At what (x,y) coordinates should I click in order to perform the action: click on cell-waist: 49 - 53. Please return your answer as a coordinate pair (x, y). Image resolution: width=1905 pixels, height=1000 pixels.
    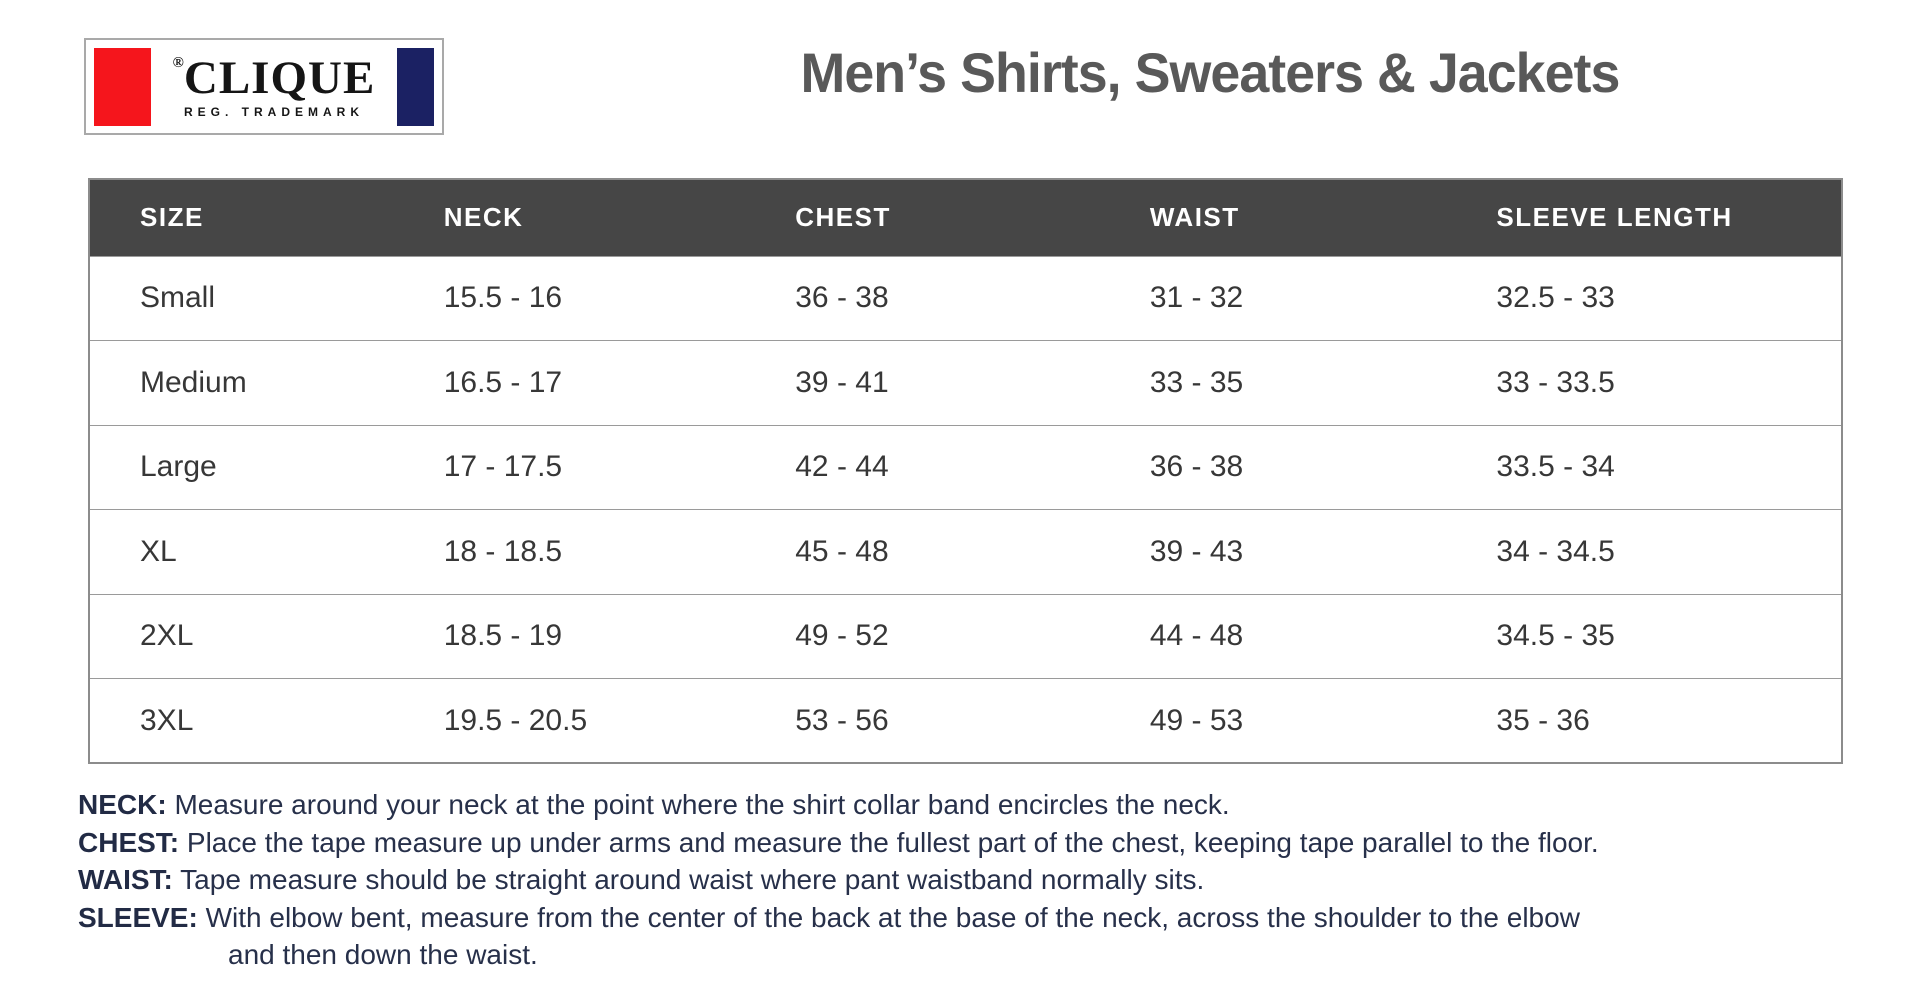
    Looking at the image, I should click on (1273, 720).